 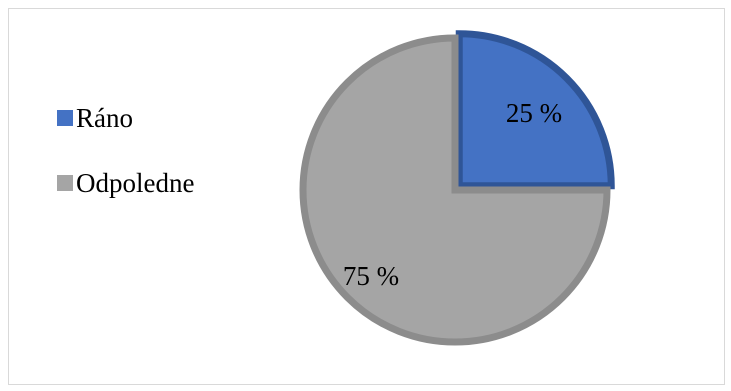 I want to click on pie-slice-rano, so click(x=535, y=110).